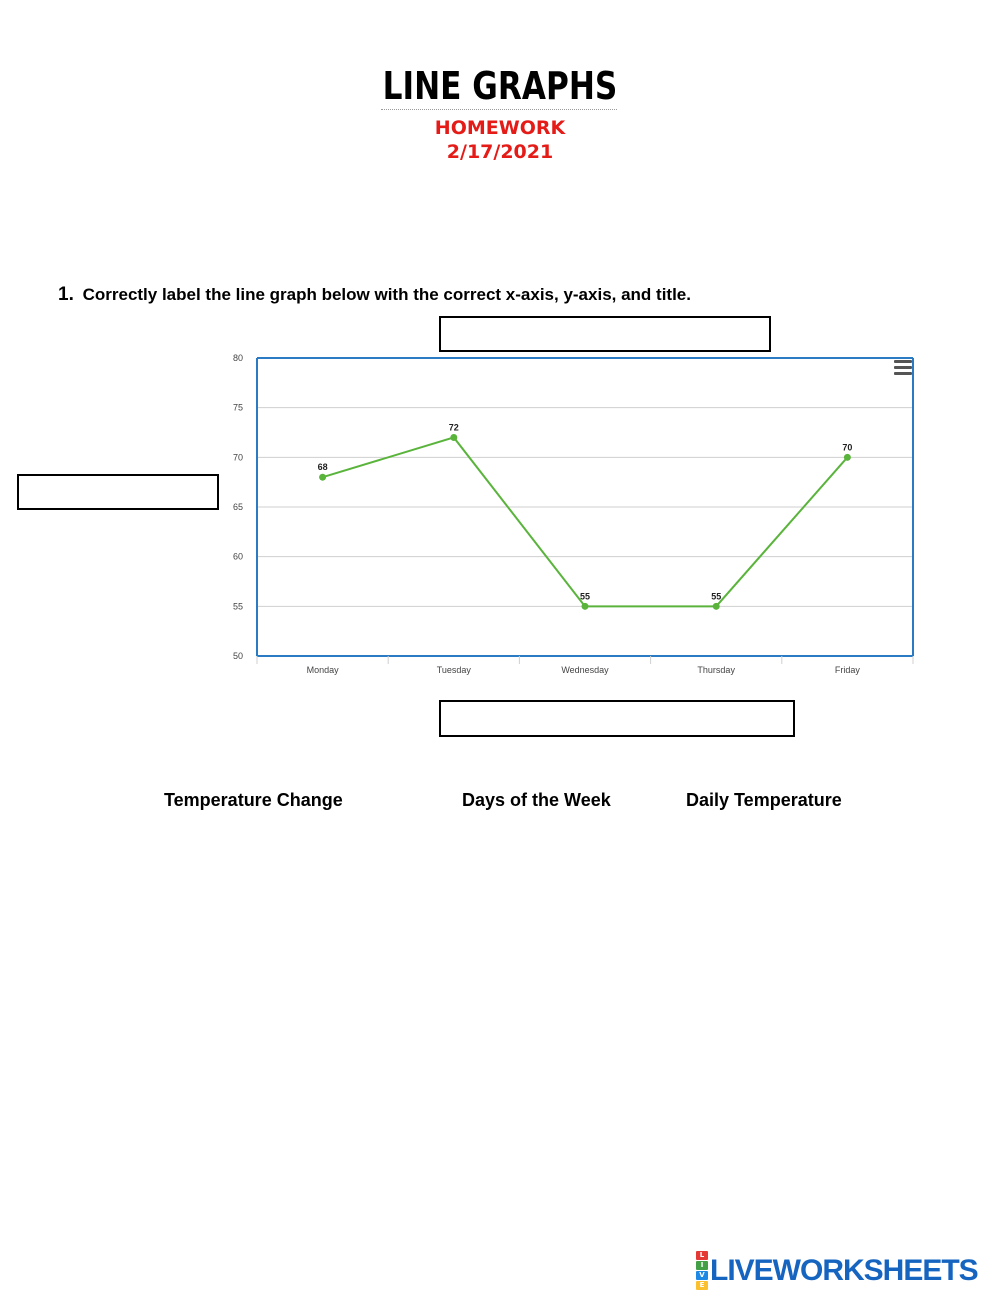  I want to click on y-tick-label: 60, so click(238, 557).